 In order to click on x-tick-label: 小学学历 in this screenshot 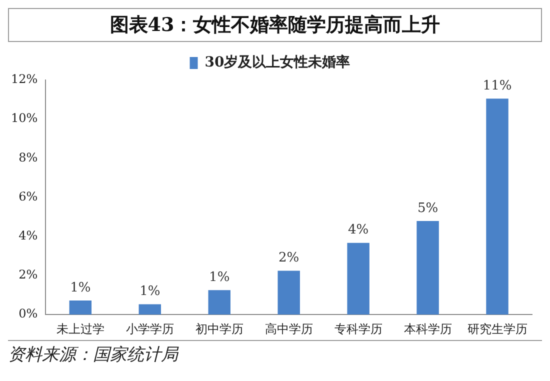, I will do `click(150, 329)`.